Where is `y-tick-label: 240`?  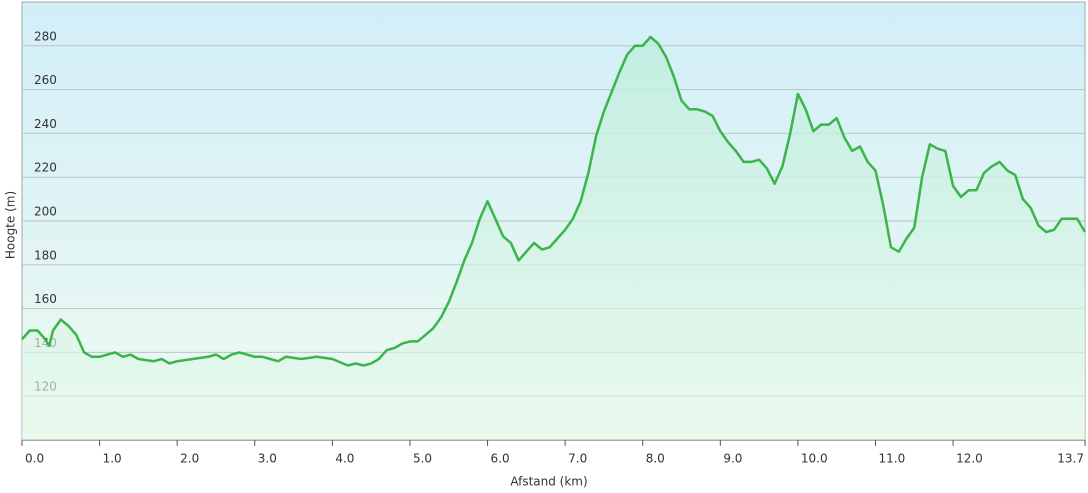 y-tick-label: 240 is located at coordinates (45, 124).